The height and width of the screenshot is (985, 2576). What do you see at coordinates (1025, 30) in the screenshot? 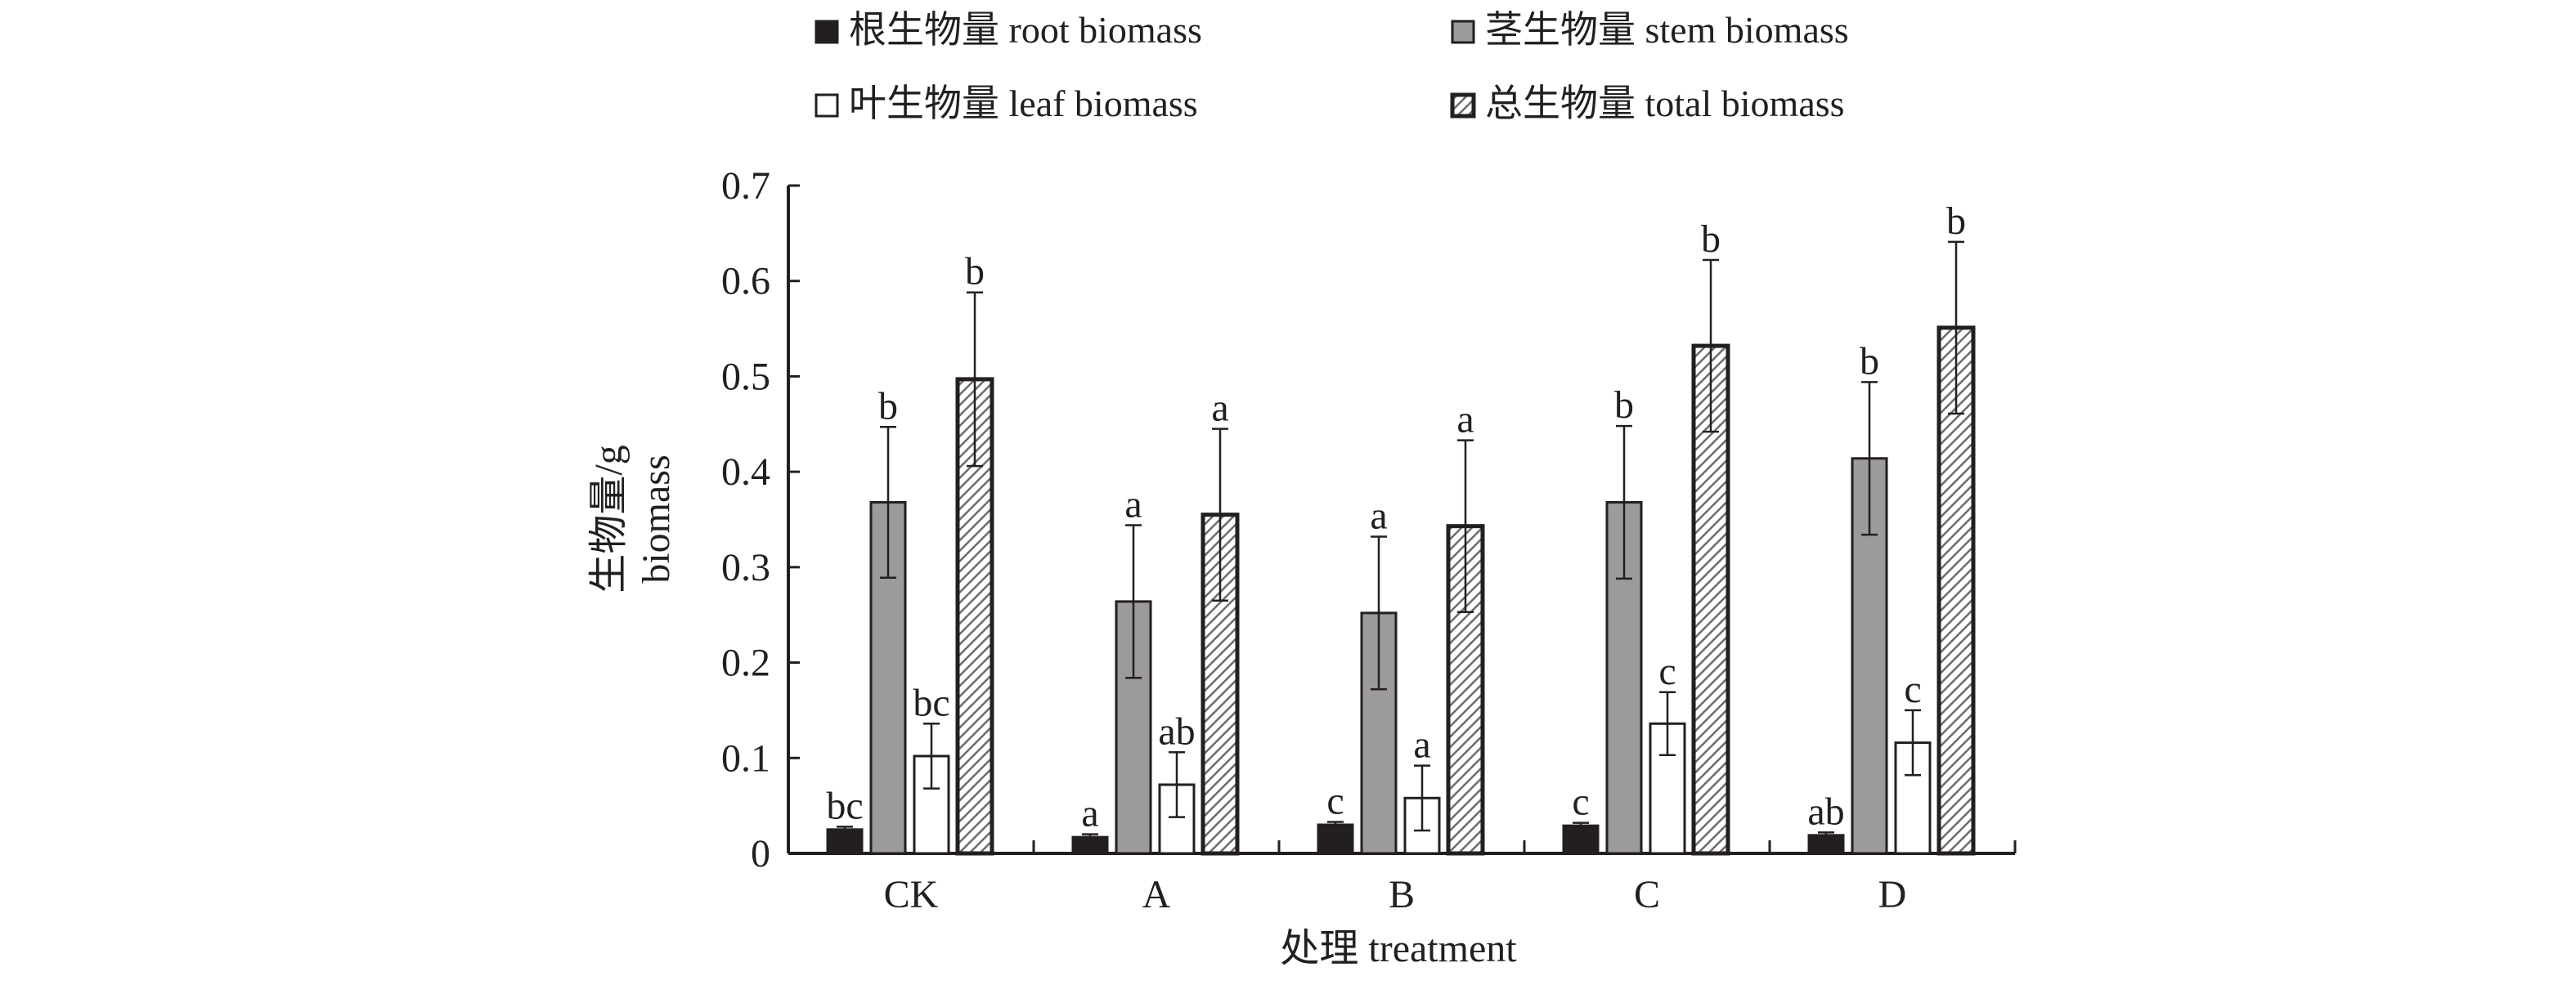
I see `legend-label-root: 根生物量 root biomass` at bounding box center [1025, 30].